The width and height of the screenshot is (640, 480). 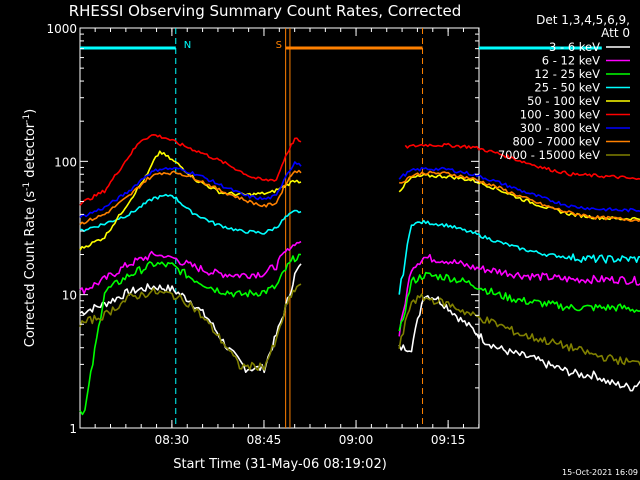 I want to click on y-axis-label-main: Corrected Count Rate (s, so click(x=30, y=269).